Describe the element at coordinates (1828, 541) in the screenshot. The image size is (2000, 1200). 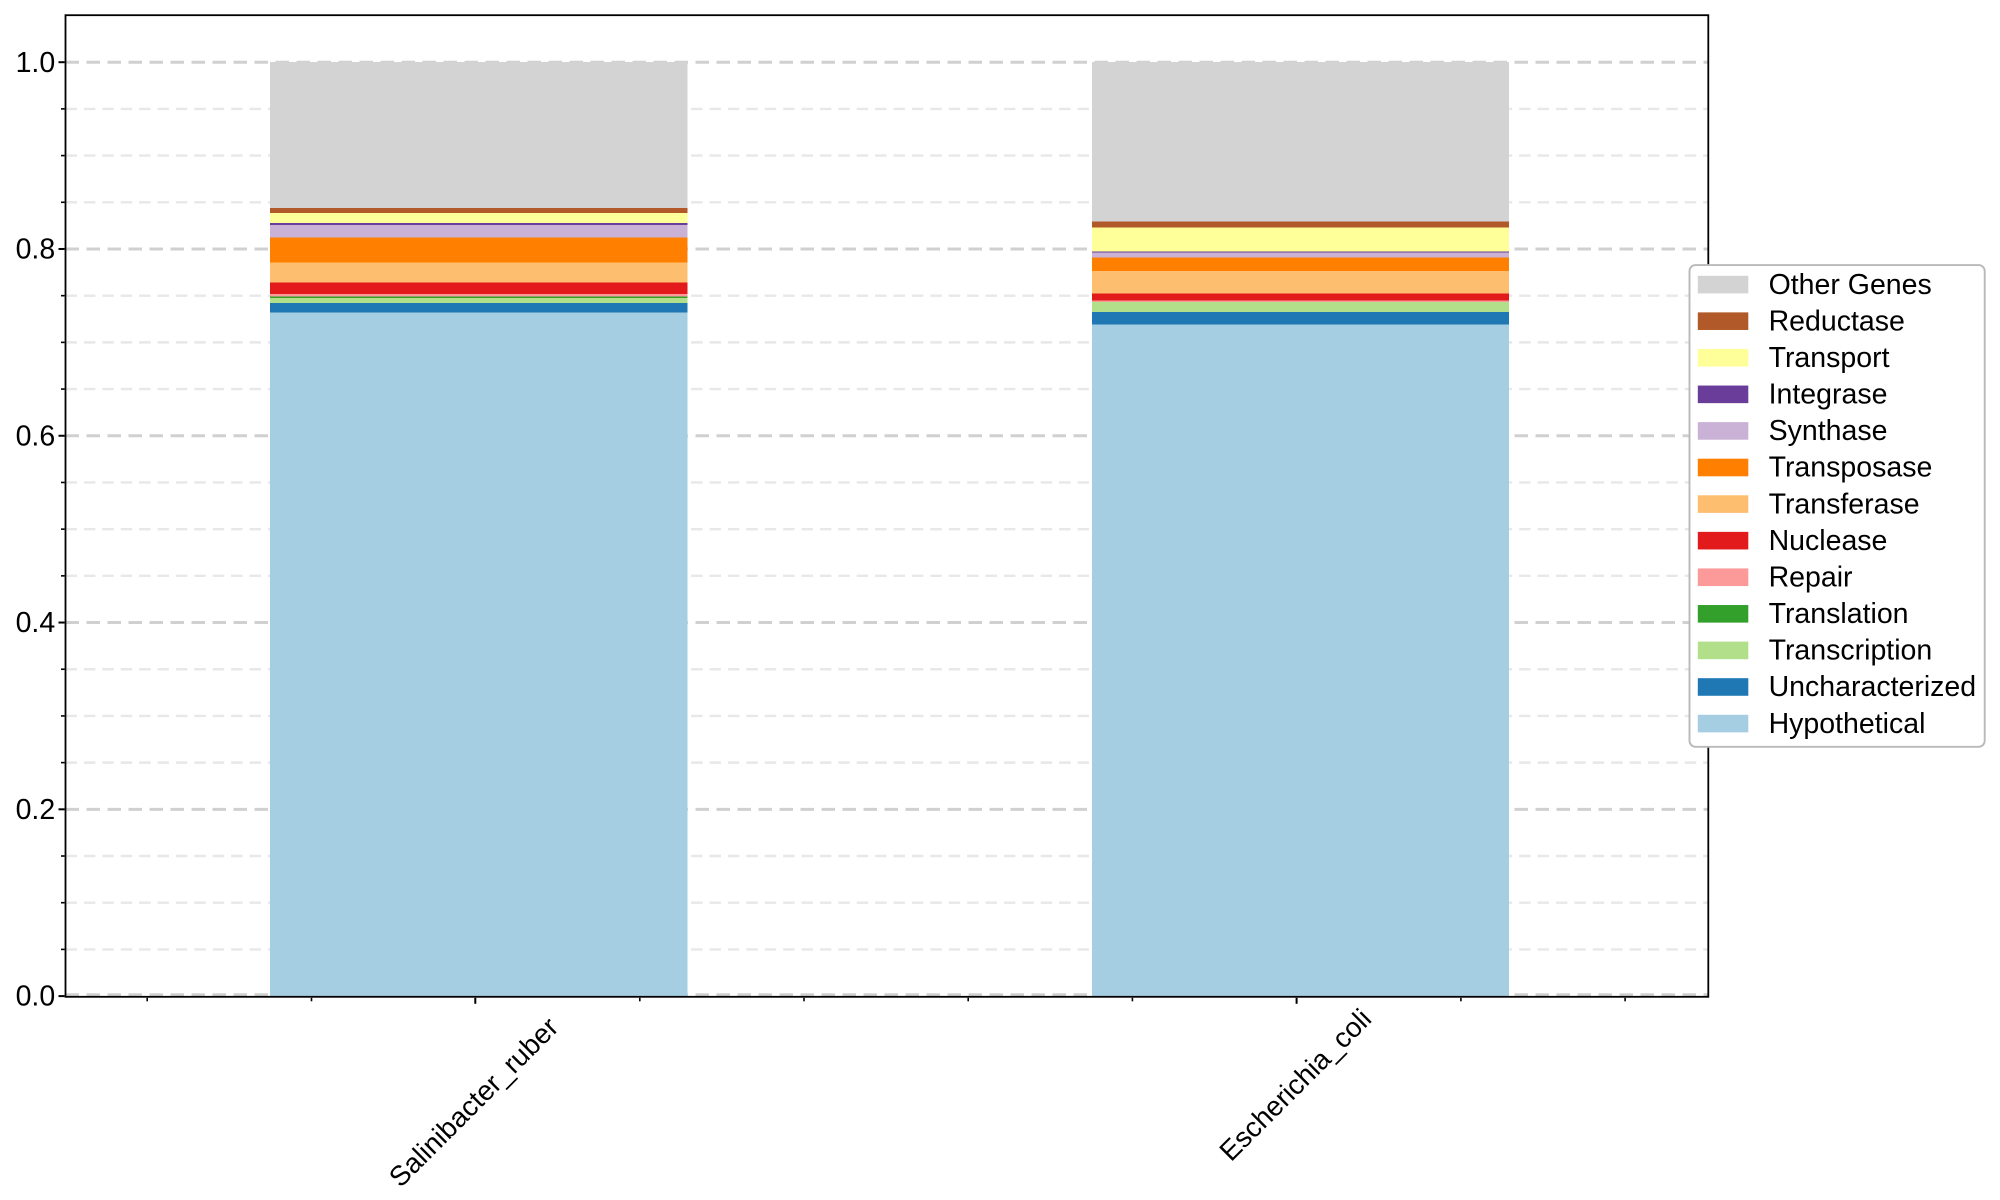
I see `svg-text: Nuclease` at that location.